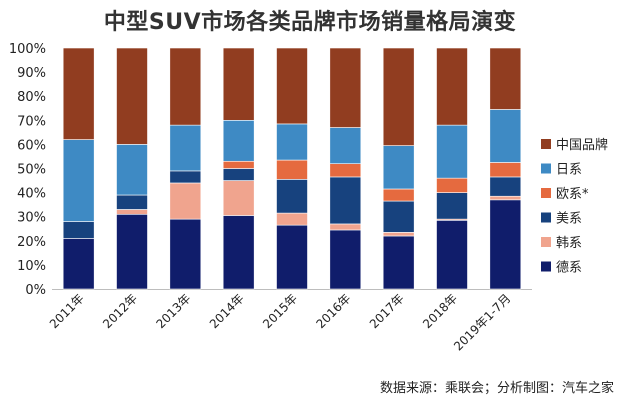  I want to click on legend-label: 日系, so click(569, 170).